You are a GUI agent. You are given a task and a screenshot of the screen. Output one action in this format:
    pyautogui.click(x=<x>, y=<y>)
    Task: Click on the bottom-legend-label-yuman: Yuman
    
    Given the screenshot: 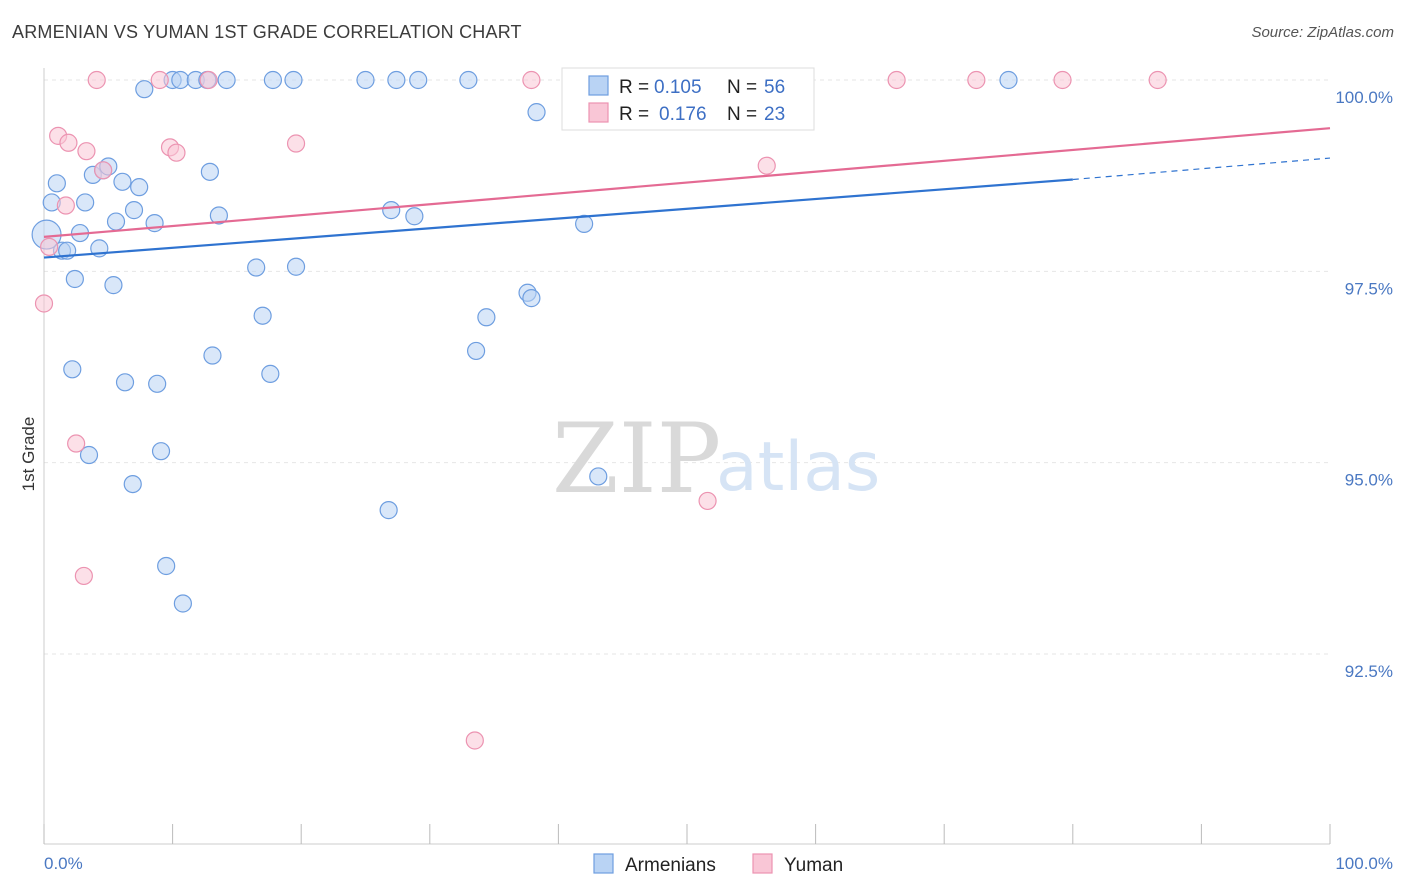 What is the action you would take?
    pyautogui.click(x=813, y=865)
    